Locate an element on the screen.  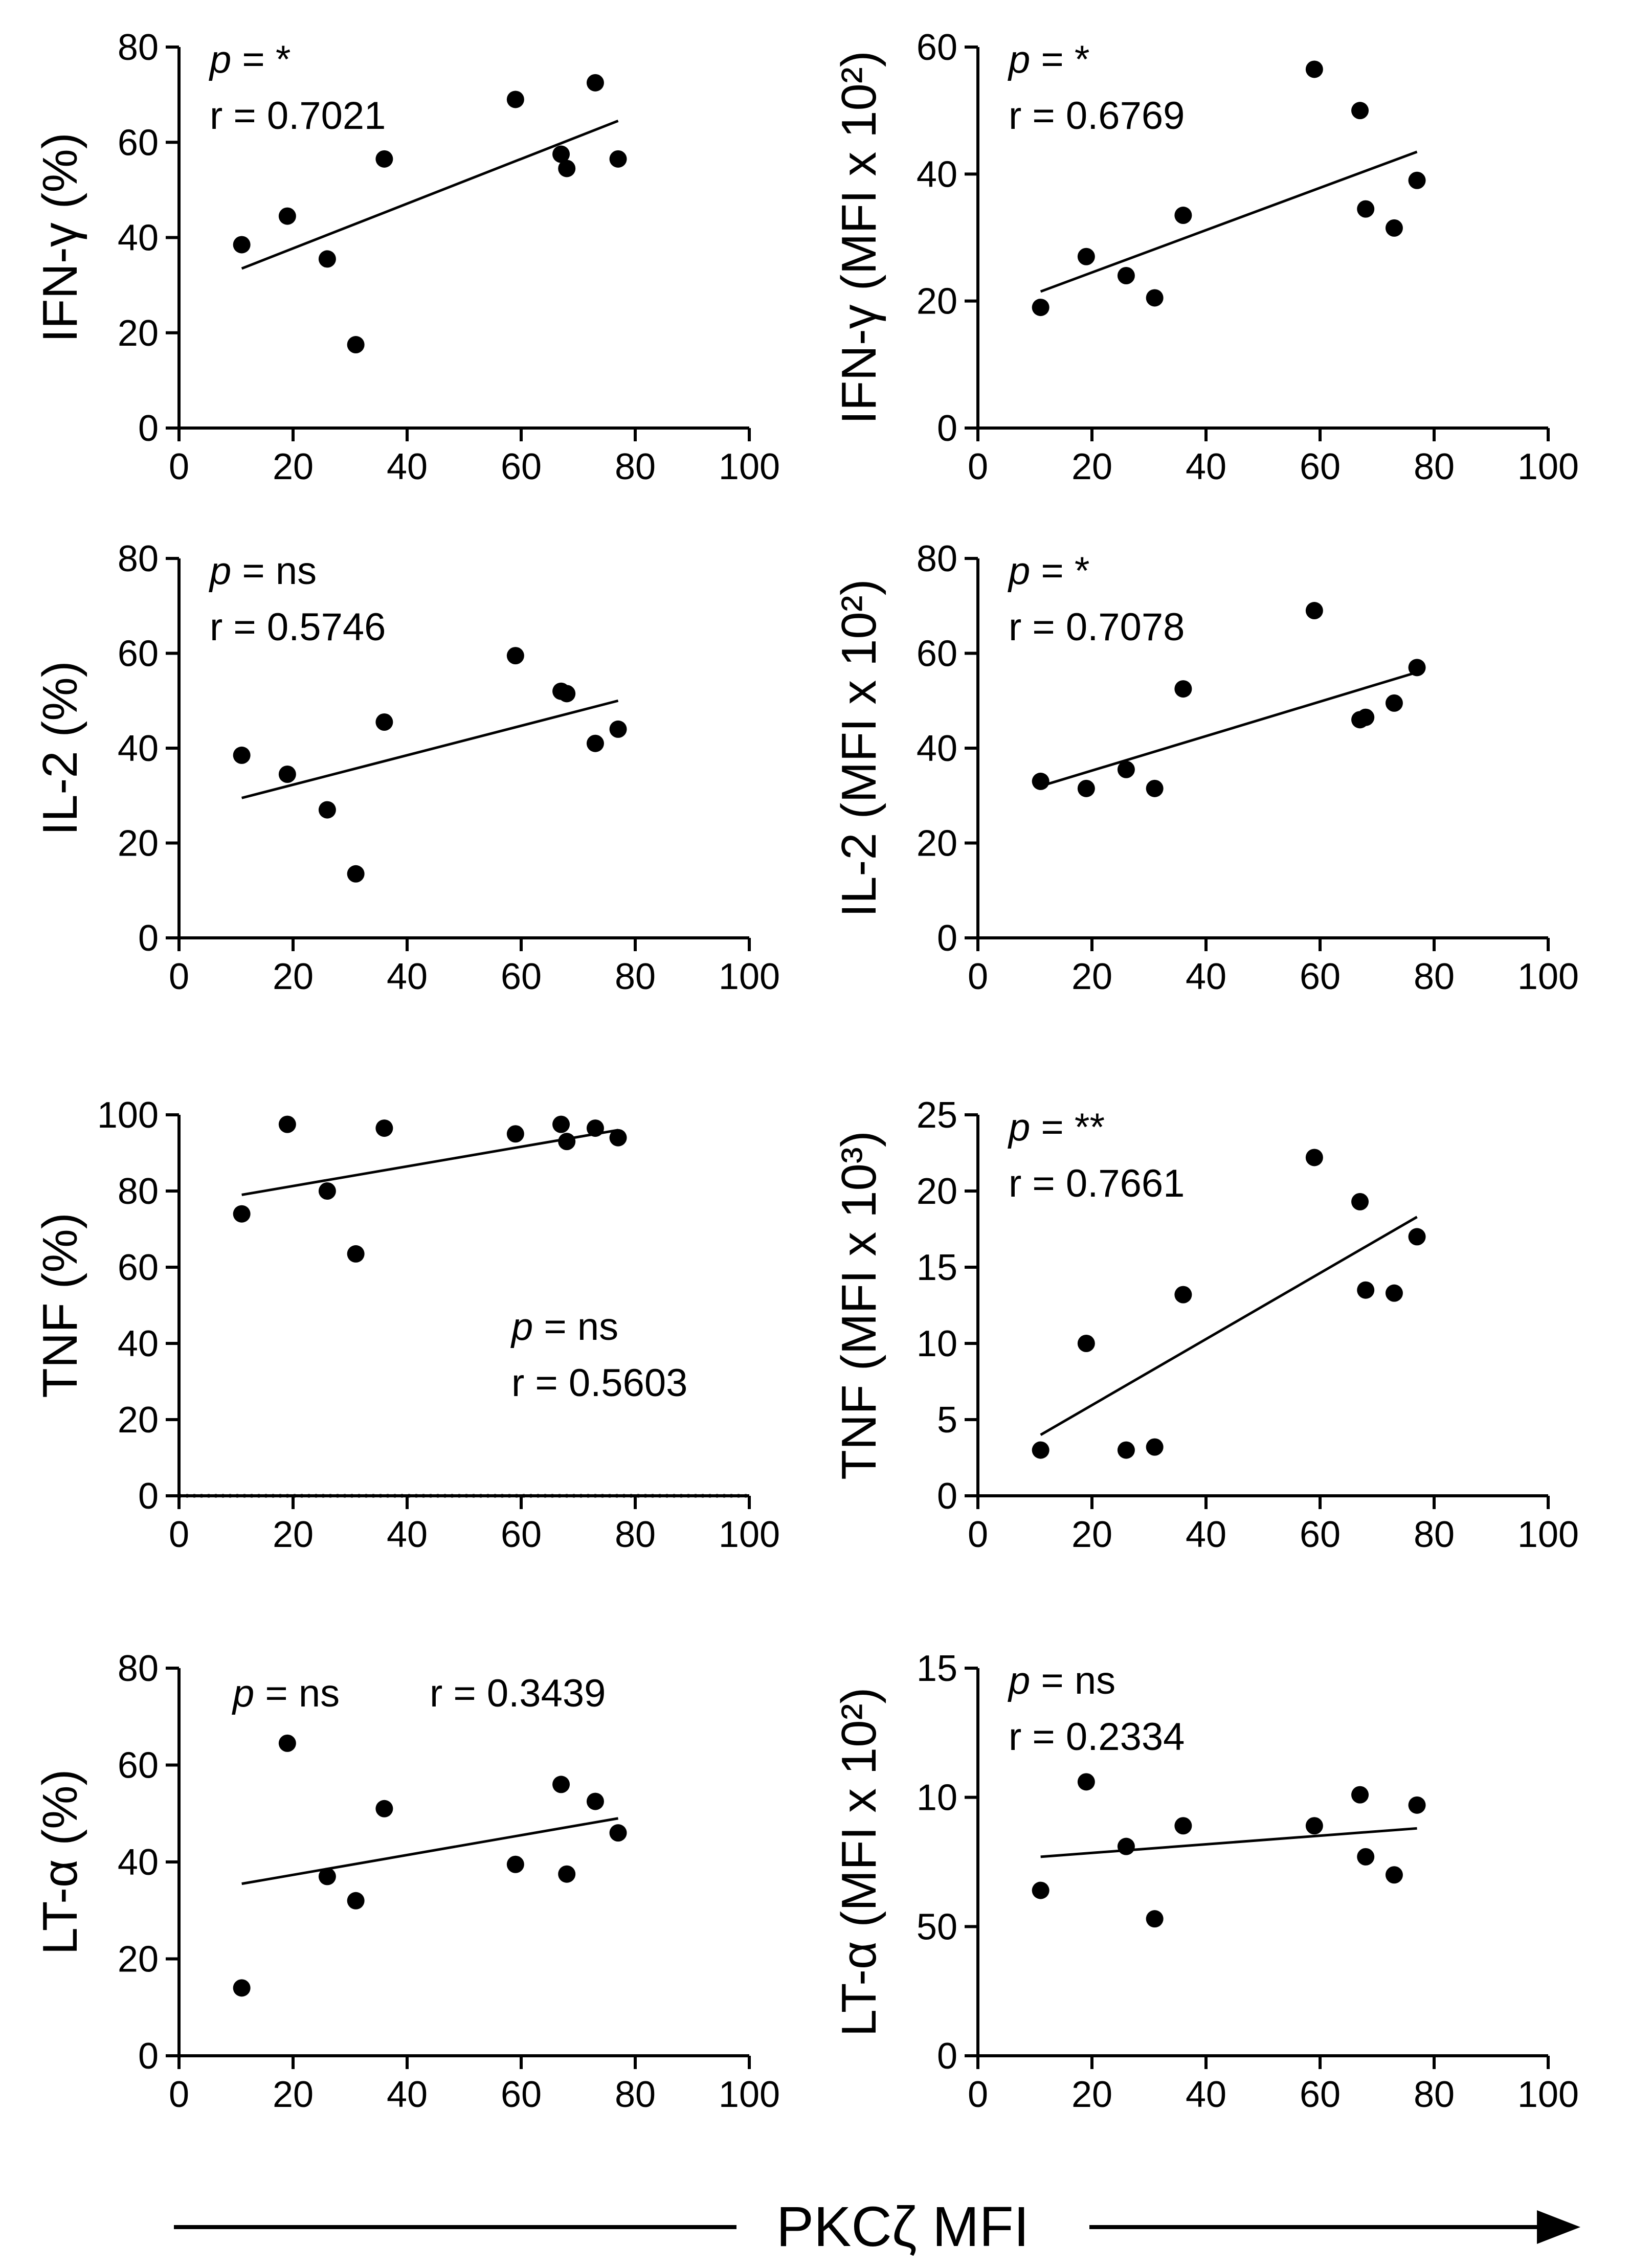
p-value-label: p = ns is located at coordinates (564, 1327).